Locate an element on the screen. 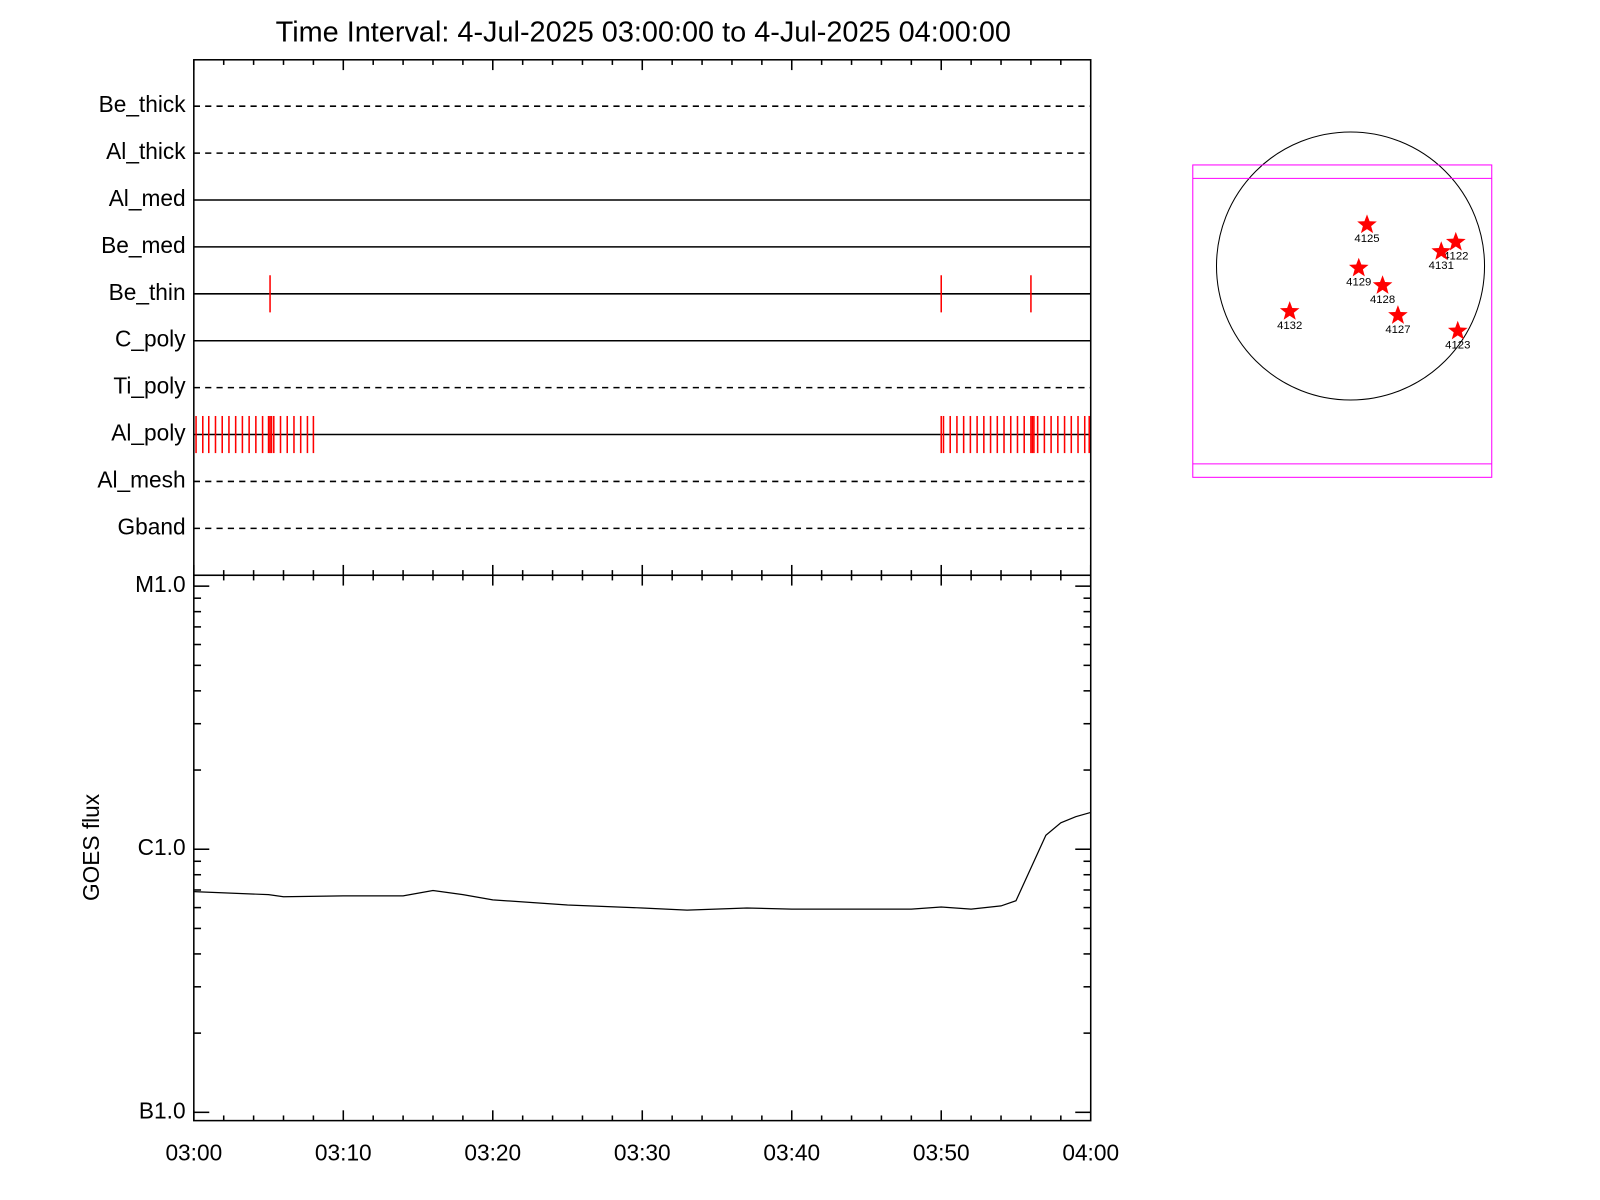 The width and height of the screenshot is (1600, 1200). row-label: Al_thick is located at coordinates (146, 151).